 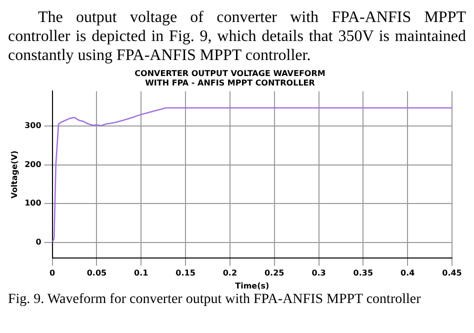 I want to click on x-tick-label: 0.25, so click(x=274, y=273).